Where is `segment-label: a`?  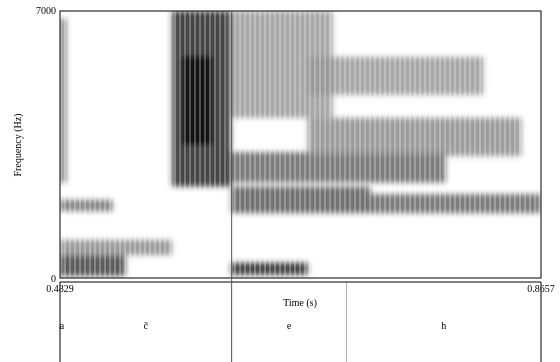
segment-label: a is located at coordinates (62, 326).